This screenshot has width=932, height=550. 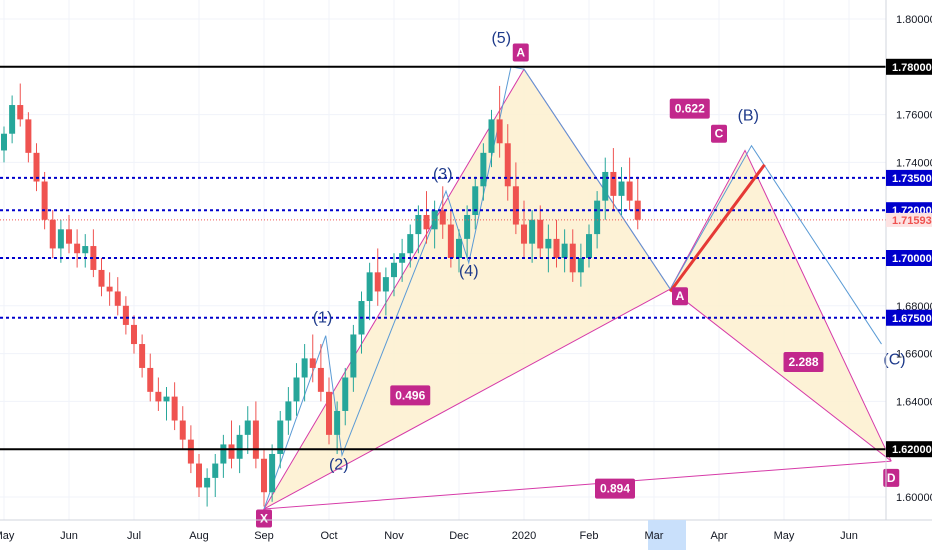 What do you see at coordinates (680, 296) in the screenshot?
I see `pattern-point-label: A` at bounding box center [680, 296].